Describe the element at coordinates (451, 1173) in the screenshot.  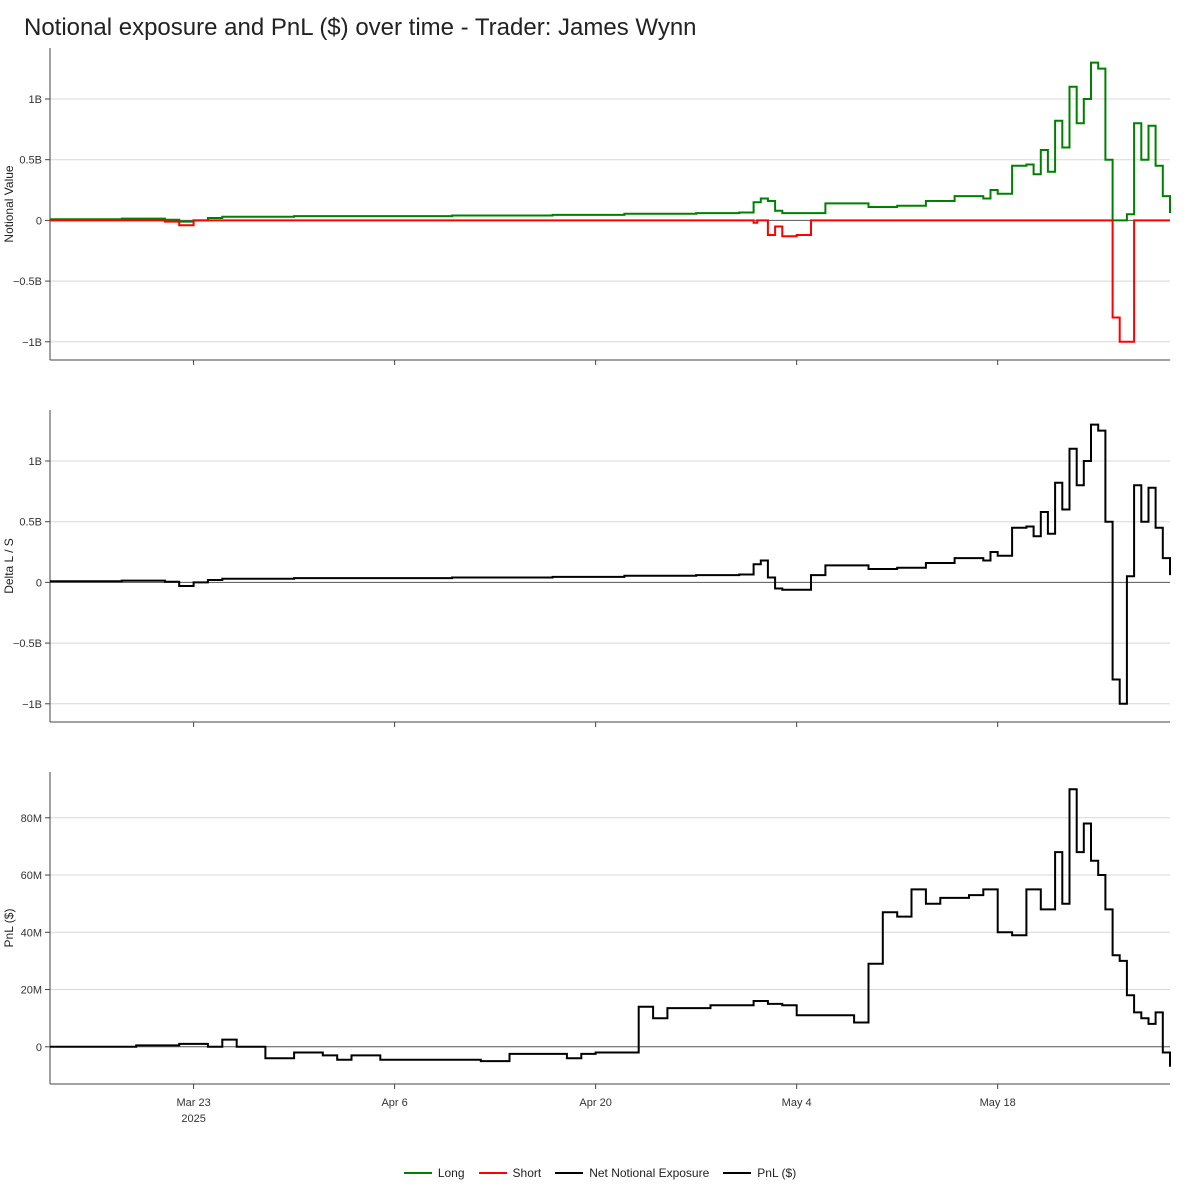
I see `legend-label-long: Long` at that location.